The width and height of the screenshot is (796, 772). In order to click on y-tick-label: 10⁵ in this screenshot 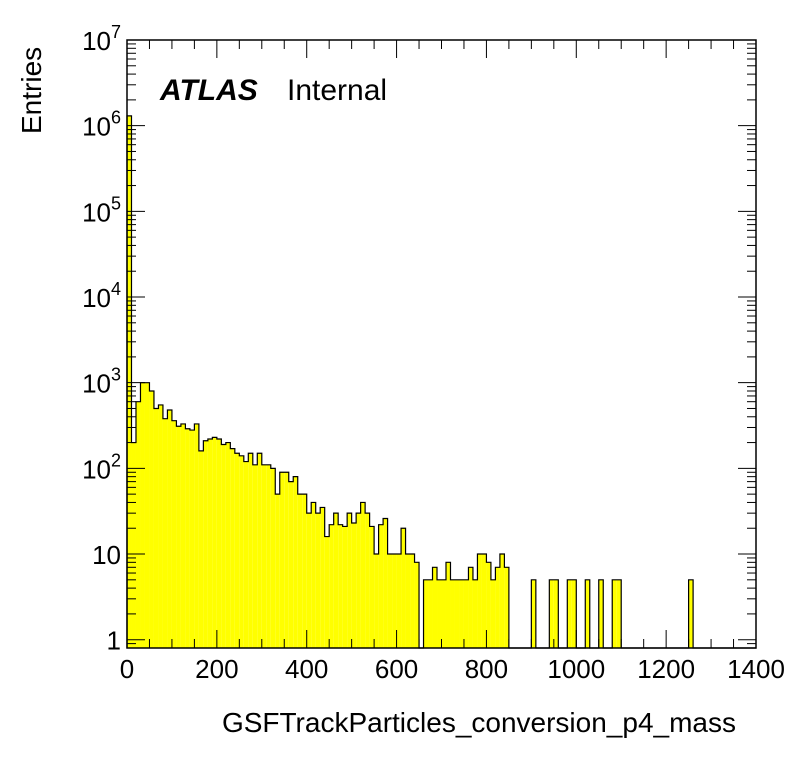, I will do `click(101, 210)`.